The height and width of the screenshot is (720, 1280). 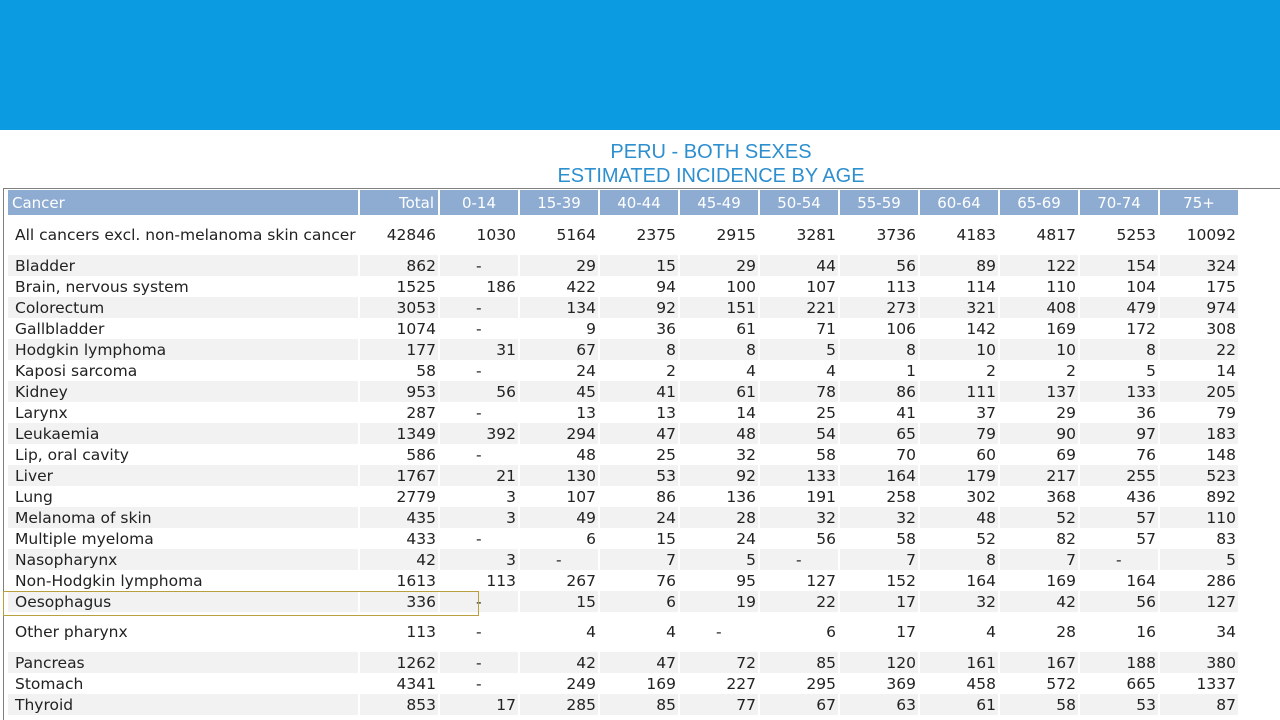 What do you see at coordinates (639, 704) in the screenshot?
I see `age-value-cell: 85` at bounding box center [639, 704].